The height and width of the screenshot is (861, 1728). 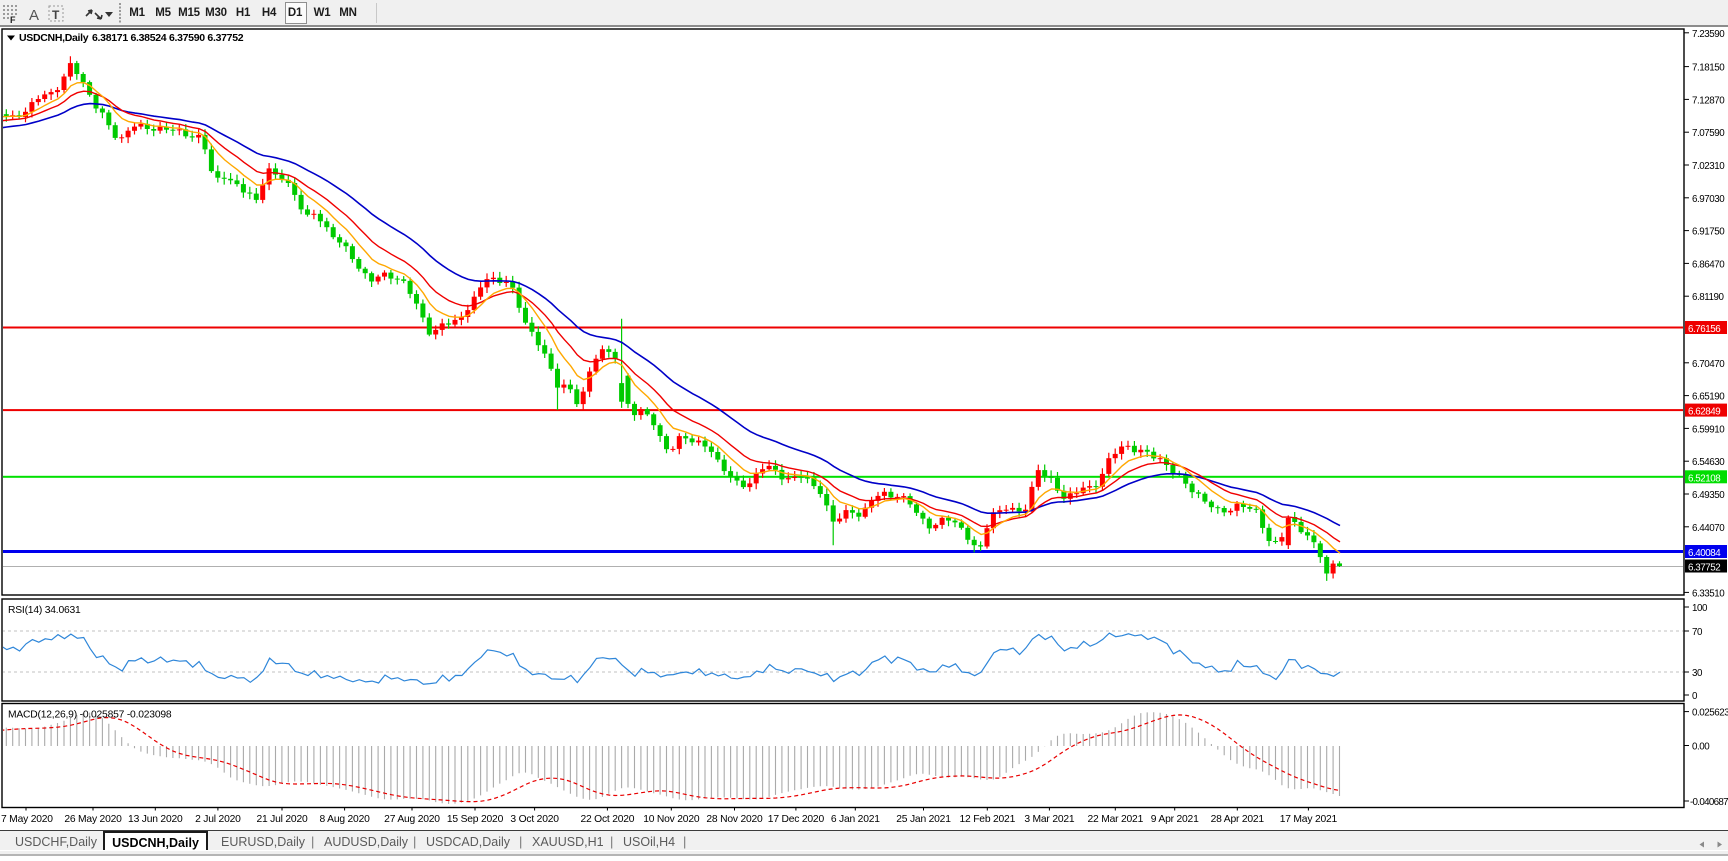 What do you see at coordinates (54, 38) in the screenshot?
I see `svg-text: USDCNH,Daily` at bounding box center [54, 38].